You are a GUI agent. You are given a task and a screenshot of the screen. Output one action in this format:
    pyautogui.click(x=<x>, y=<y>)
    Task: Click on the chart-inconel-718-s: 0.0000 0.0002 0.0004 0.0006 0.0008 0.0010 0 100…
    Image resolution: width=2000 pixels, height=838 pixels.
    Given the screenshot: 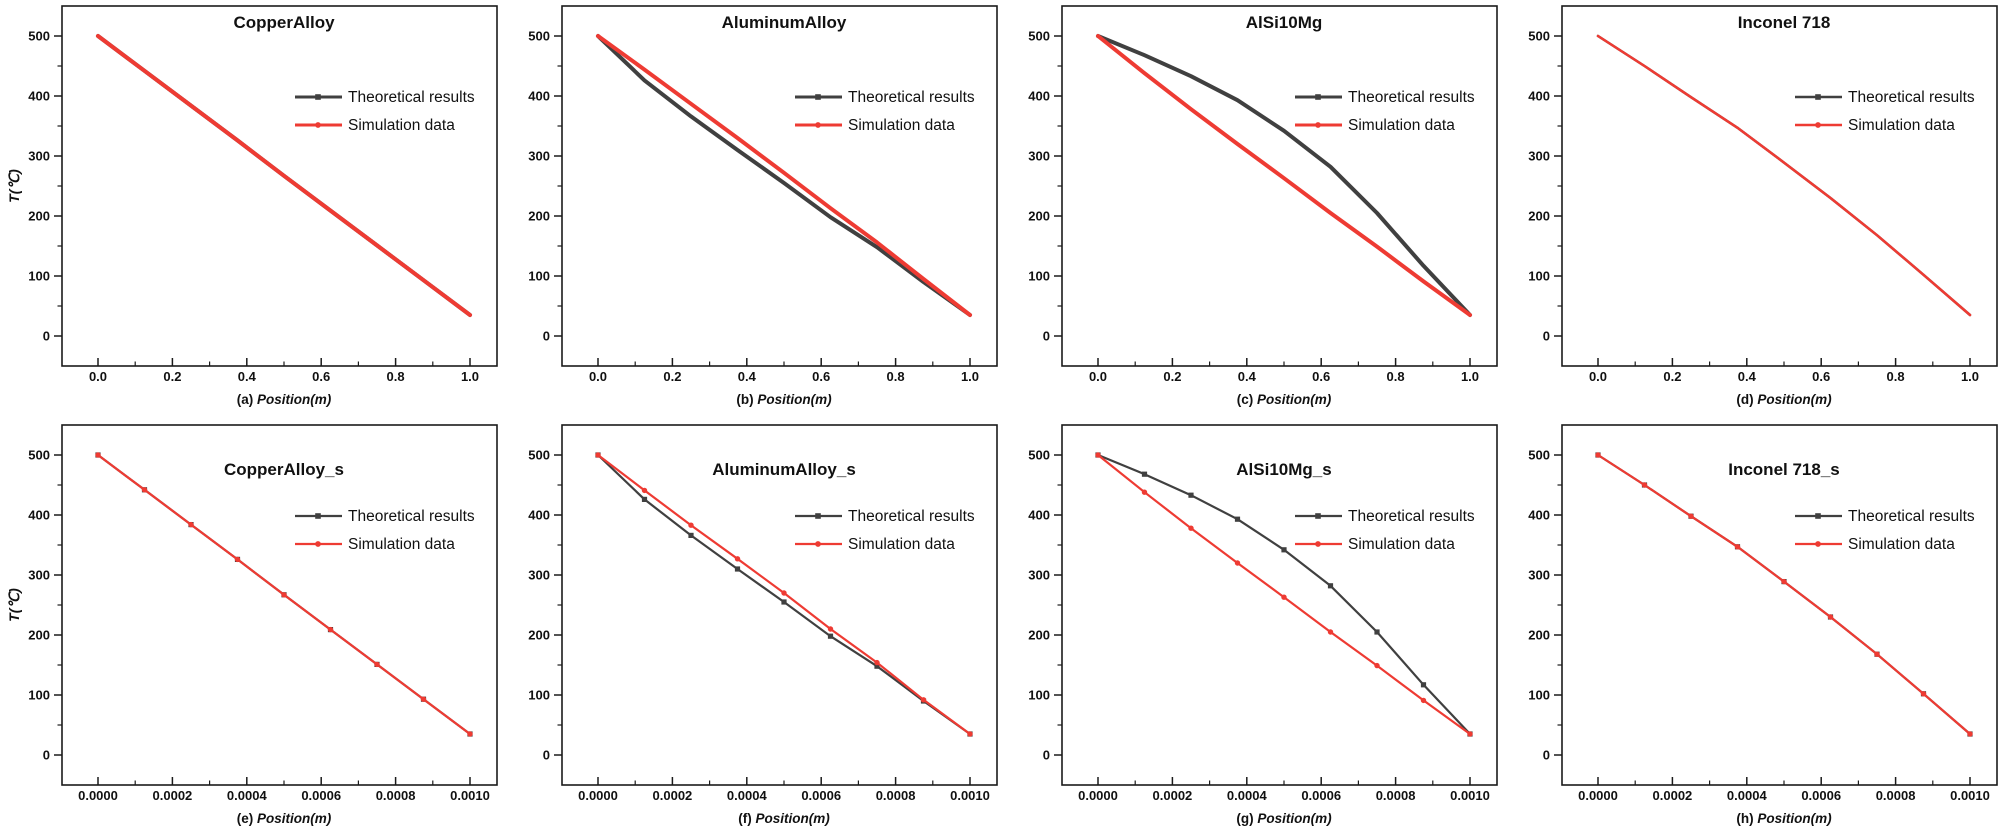 What is the action you would take?
    pyautogui.click(x=1763, y=625)
    